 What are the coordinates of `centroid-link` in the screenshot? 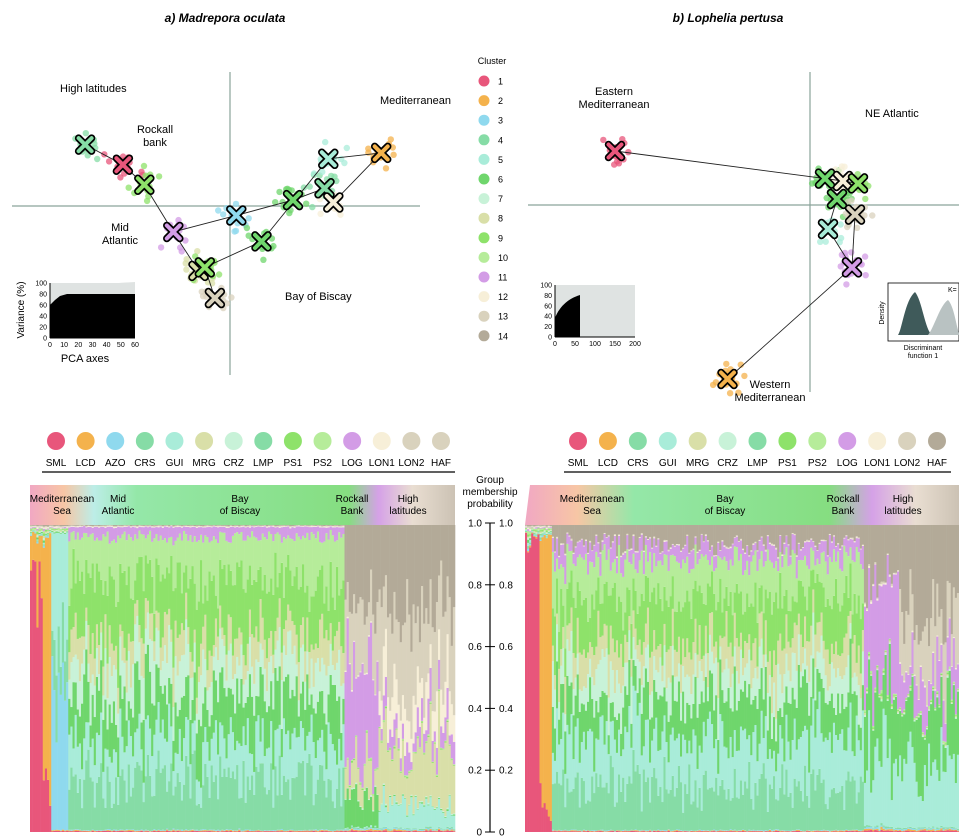 It's located at (355, 156).